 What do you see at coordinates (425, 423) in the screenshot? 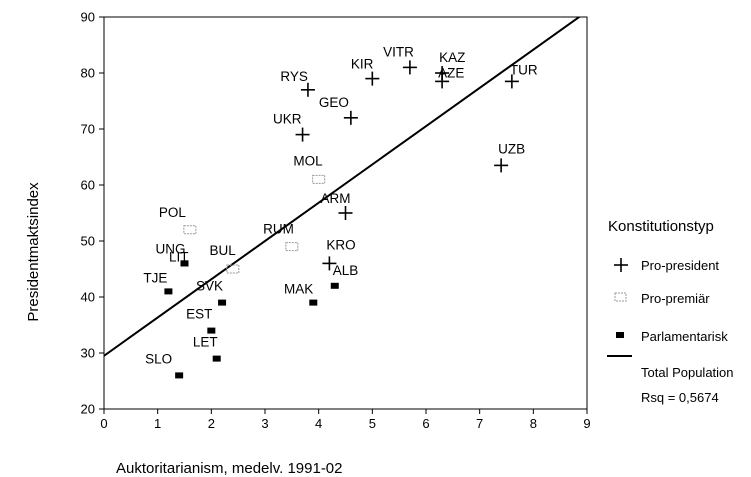
I see `x-tick-label: 6` at bounding box center [425, 423].